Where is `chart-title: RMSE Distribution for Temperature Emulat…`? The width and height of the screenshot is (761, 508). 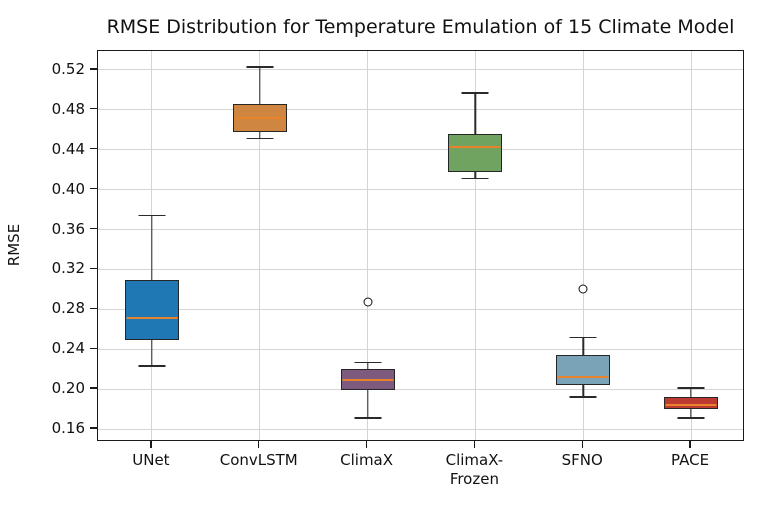
chart-title: RMSE Distribution for Temperature Emulat… is located at coordinates (420, 27).